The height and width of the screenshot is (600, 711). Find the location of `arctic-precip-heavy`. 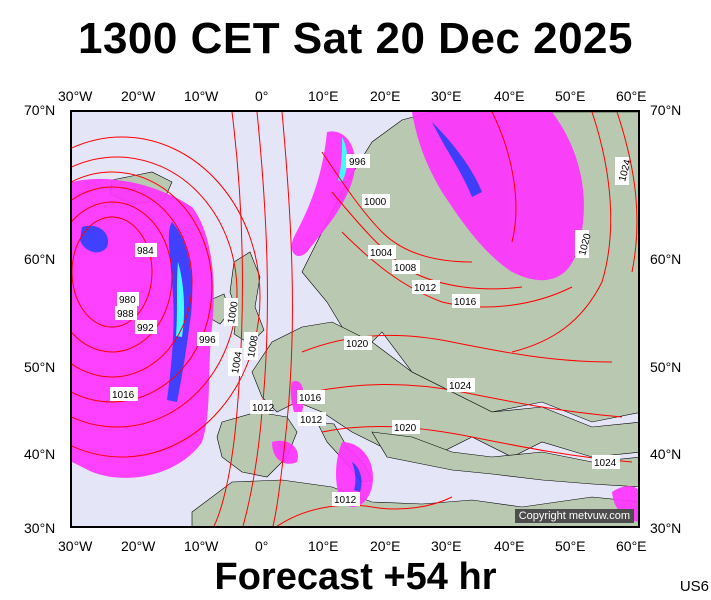

arctic-precip-heavy is located at coordinates (457, 159).